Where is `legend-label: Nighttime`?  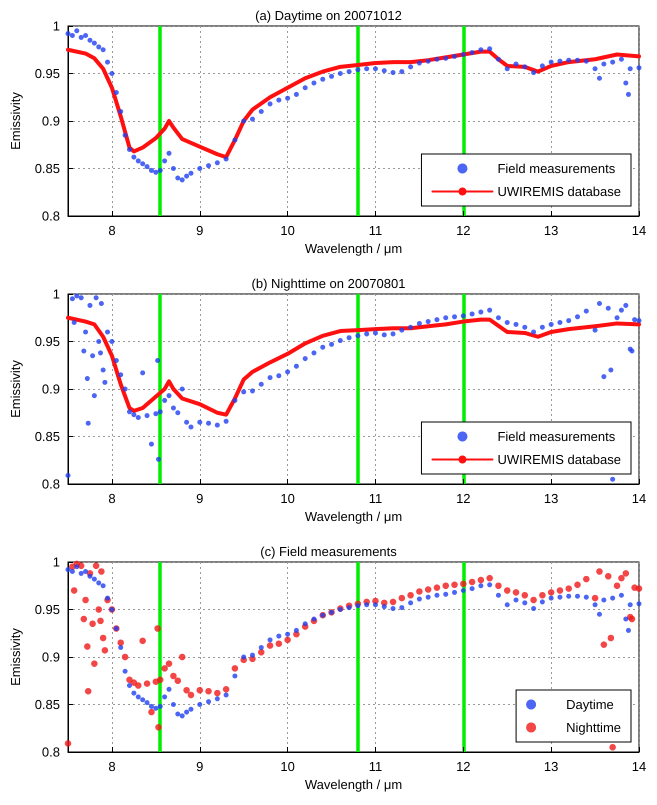
legend-label: Nighttime is located at coordinates (594, 727).